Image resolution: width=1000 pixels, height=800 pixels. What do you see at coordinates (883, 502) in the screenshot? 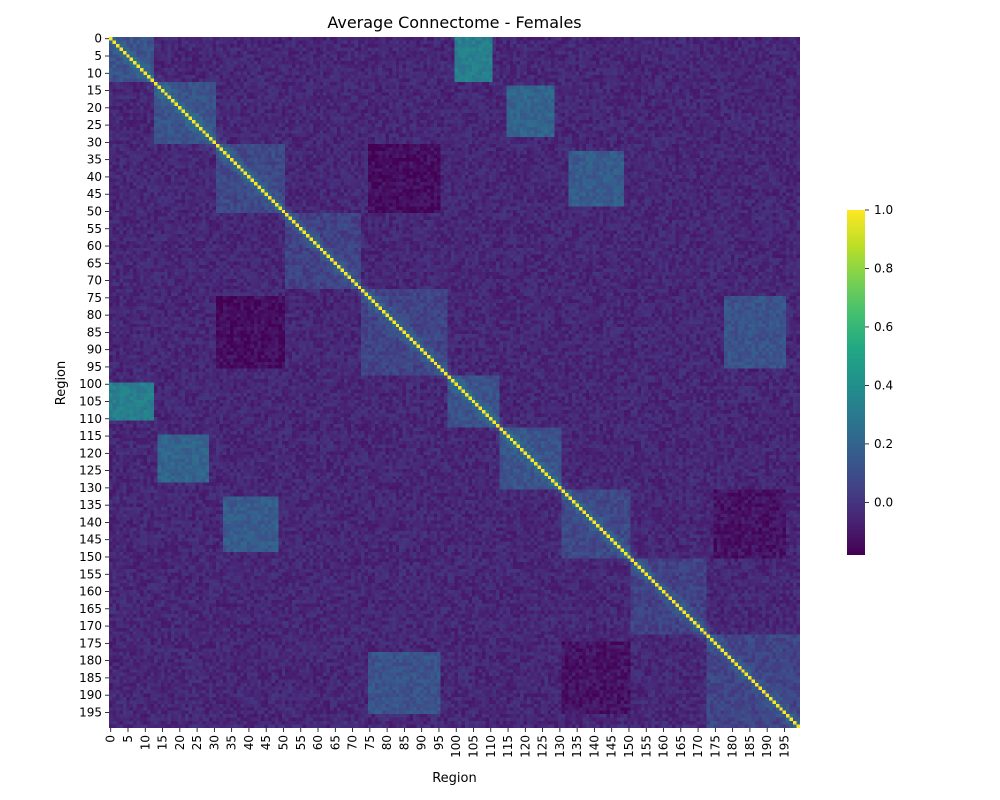
I see `colorbar-tick-label: 0.0` at bounding box center [883, 502].